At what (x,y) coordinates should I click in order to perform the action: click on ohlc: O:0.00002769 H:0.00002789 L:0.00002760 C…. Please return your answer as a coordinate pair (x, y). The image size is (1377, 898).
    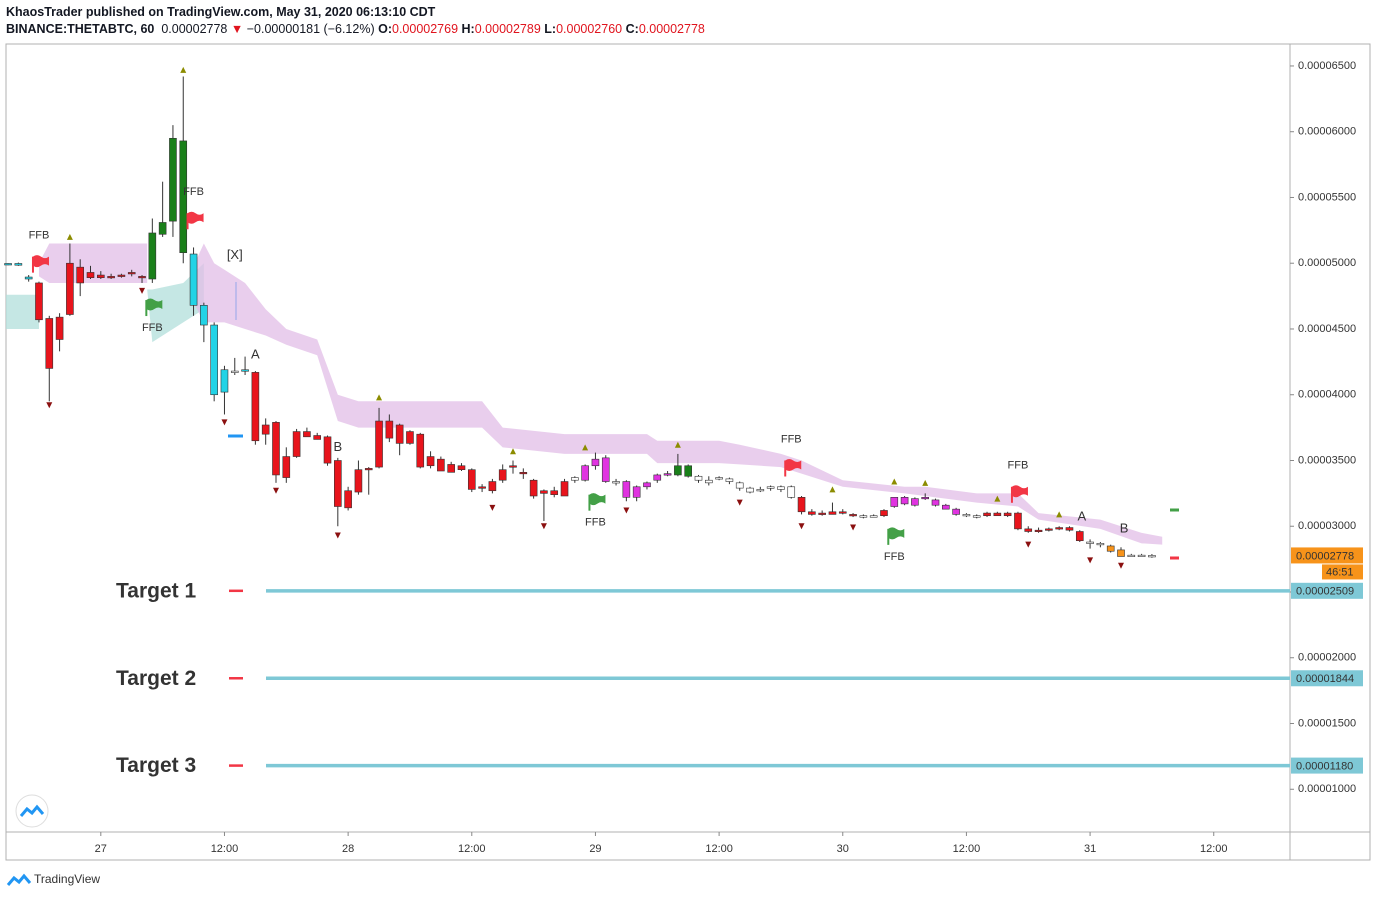
    Looking at the image, I should click on (541, 29).